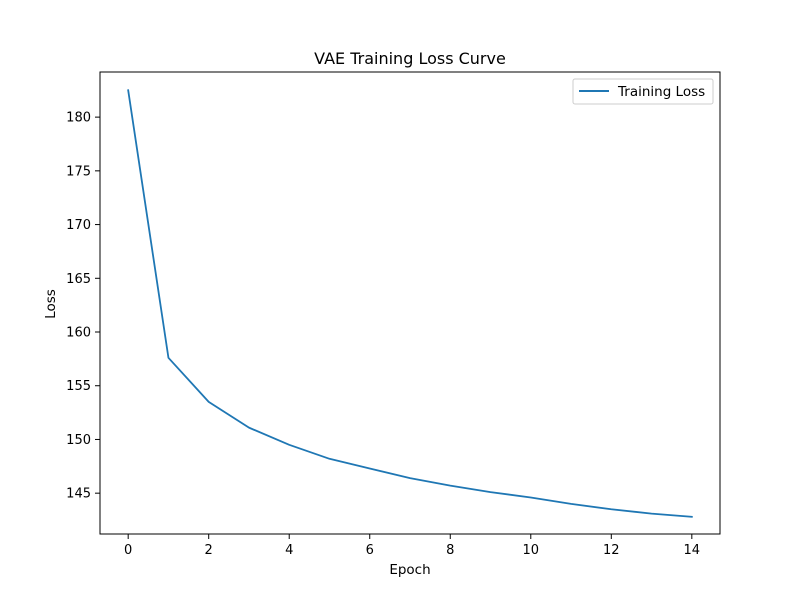 The height and width of the screenshot is (600, 800). What do you see at coordinates (78, 386) in the screenshot?
I see `y-tick-label: 155` at bounding box center [78, 386].